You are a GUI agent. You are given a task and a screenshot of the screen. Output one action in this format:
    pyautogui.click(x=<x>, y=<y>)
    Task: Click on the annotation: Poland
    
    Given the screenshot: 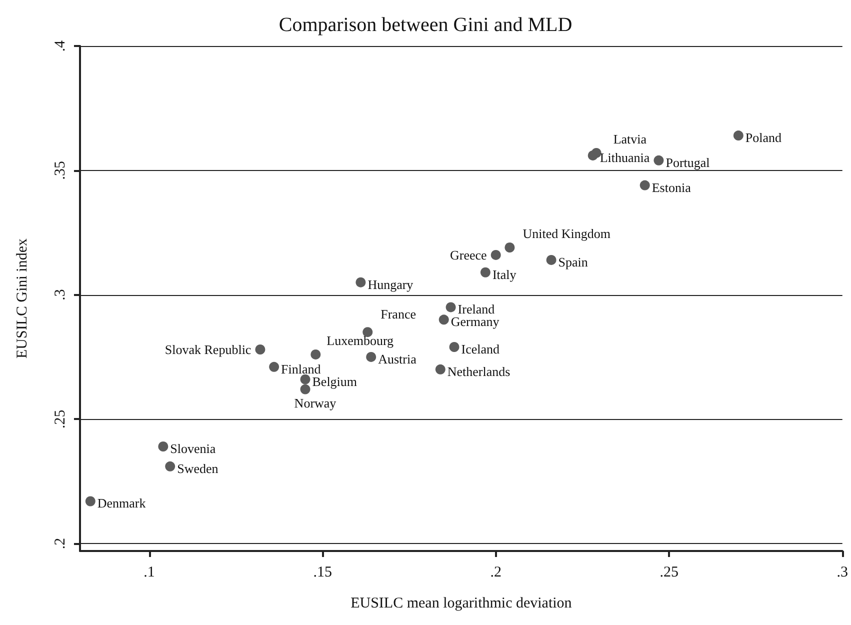 What is the action you would take?
    pyautogui.click(x=763, y=138)
    